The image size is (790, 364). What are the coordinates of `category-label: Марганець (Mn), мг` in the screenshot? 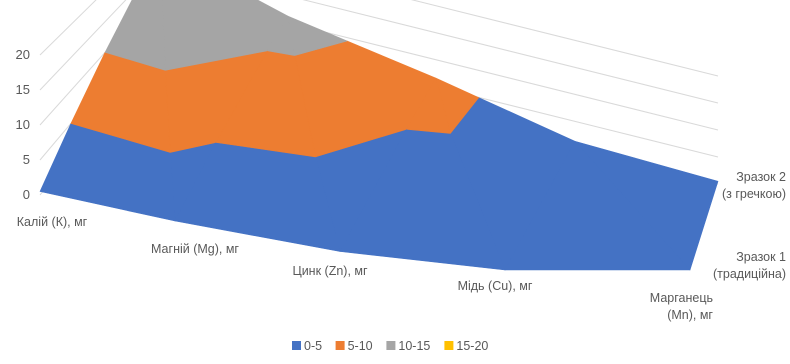 It's located at (682, 306).